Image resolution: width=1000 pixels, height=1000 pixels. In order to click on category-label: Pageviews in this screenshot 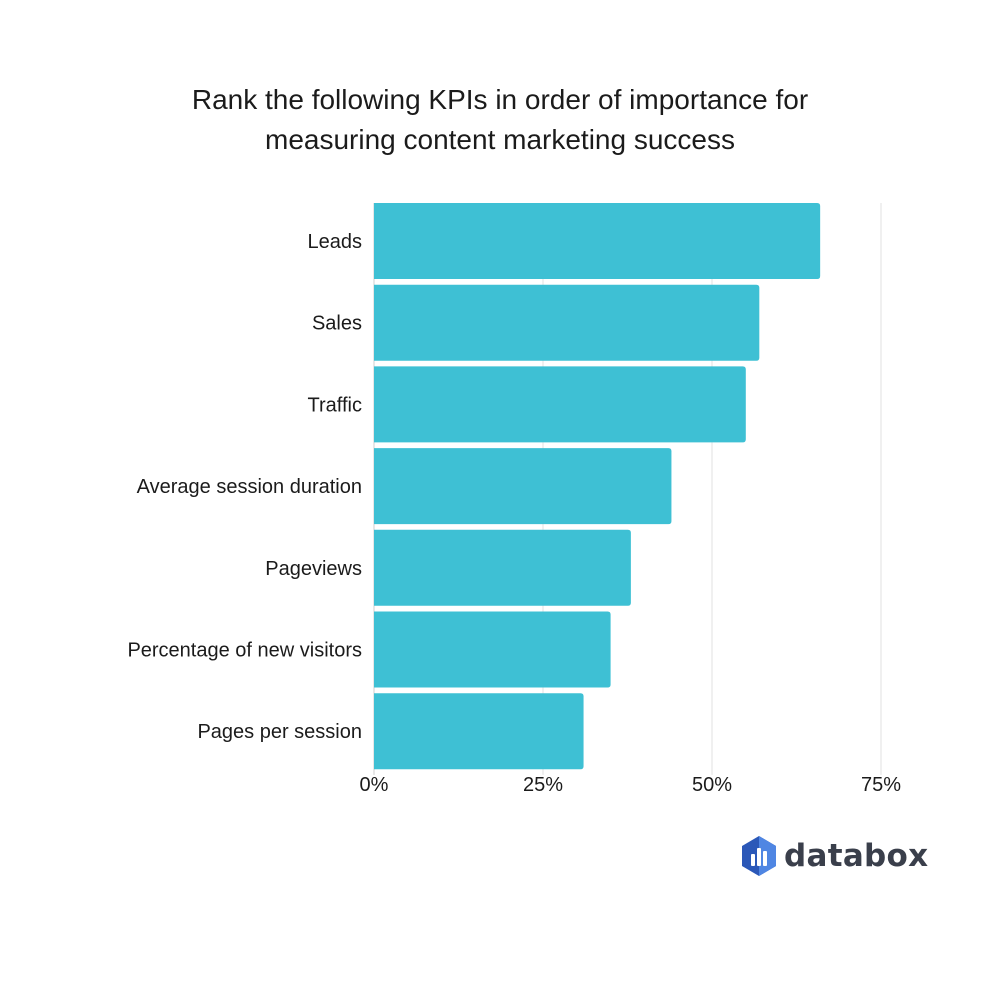, I will do `click(313, 569)`.